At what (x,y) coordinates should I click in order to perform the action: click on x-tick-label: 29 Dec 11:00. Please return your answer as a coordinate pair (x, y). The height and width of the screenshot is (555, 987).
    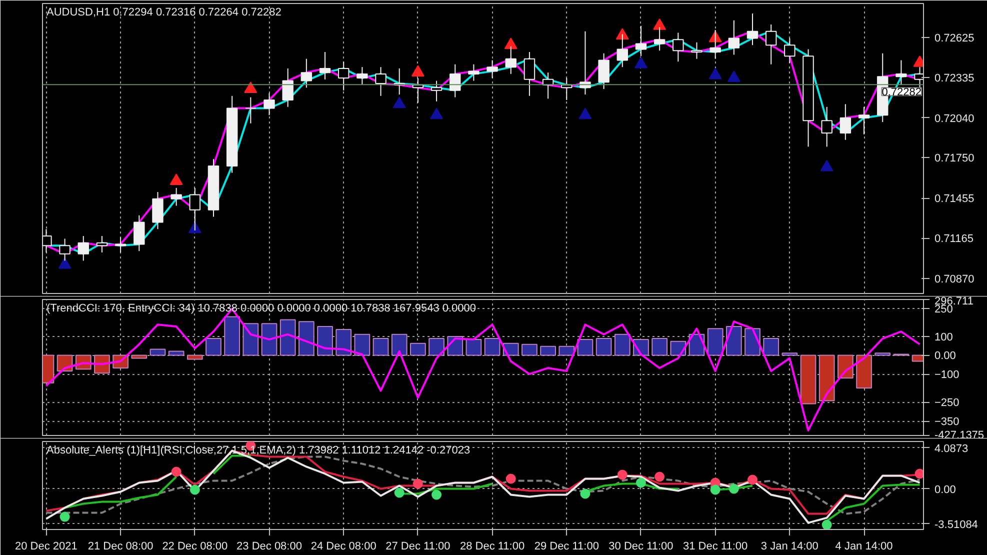
    Looking at the image, I should click on (566, 546).